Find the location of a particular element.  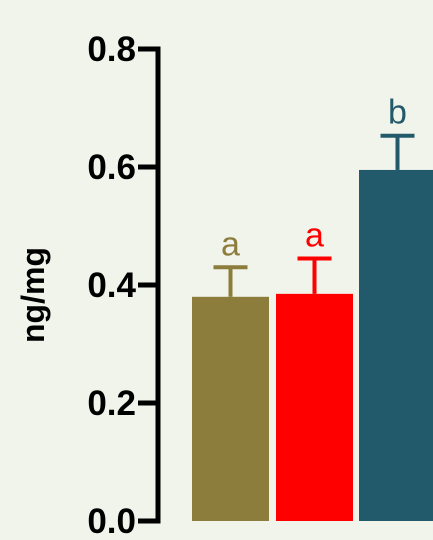

y-tick-label-3: 0.6 is located at coordinates (111, 167).